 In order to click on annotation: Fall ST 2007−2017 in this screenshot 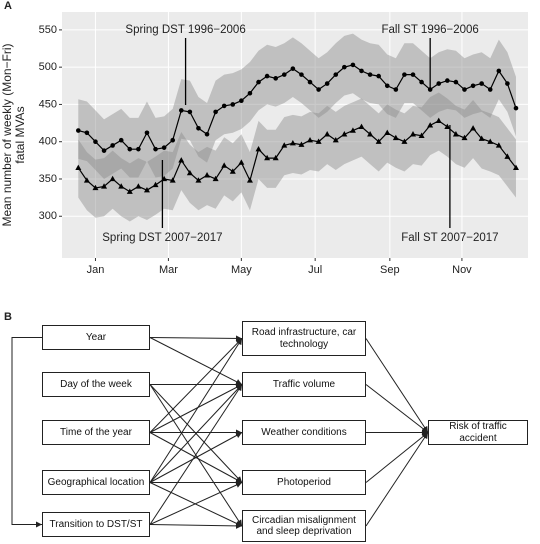, I will do `click(449, 238)`.